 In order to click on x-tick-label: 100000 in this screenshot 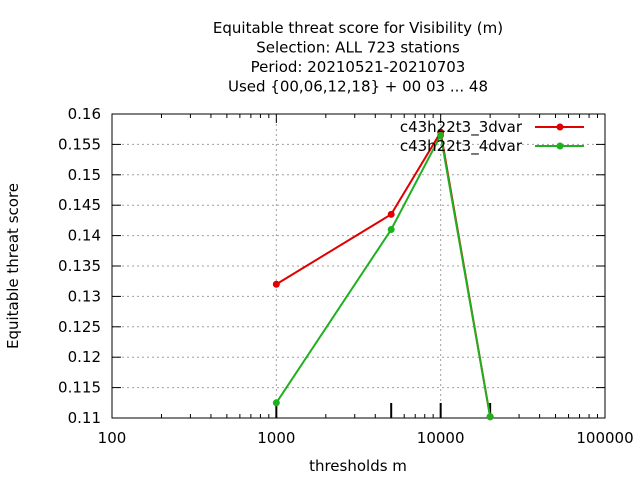, I will do `click(604, 438)`.